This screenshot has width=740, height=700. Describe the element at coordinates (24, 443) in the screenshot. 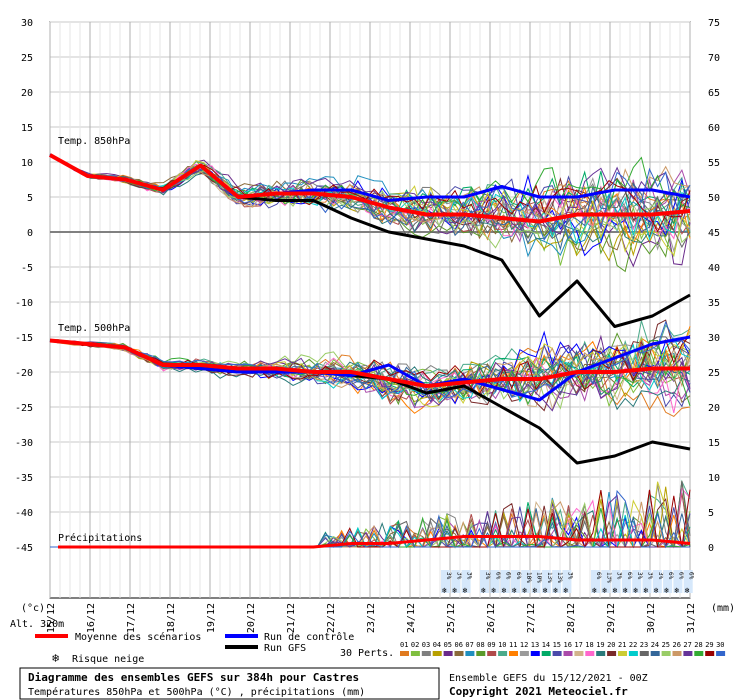

I see `left-tick-label: -30` at that location.